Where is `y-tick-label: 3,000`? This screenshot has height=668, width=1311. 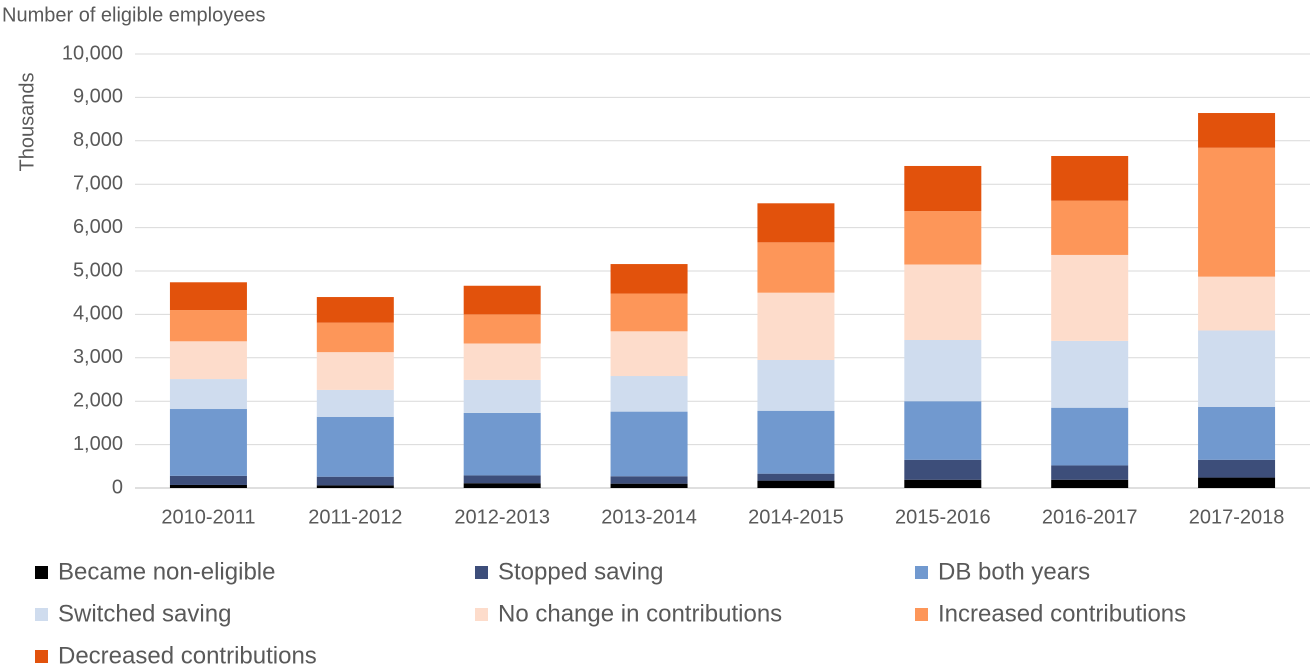
y-tick-label: 3,000 is located at coordinates (98, 357).